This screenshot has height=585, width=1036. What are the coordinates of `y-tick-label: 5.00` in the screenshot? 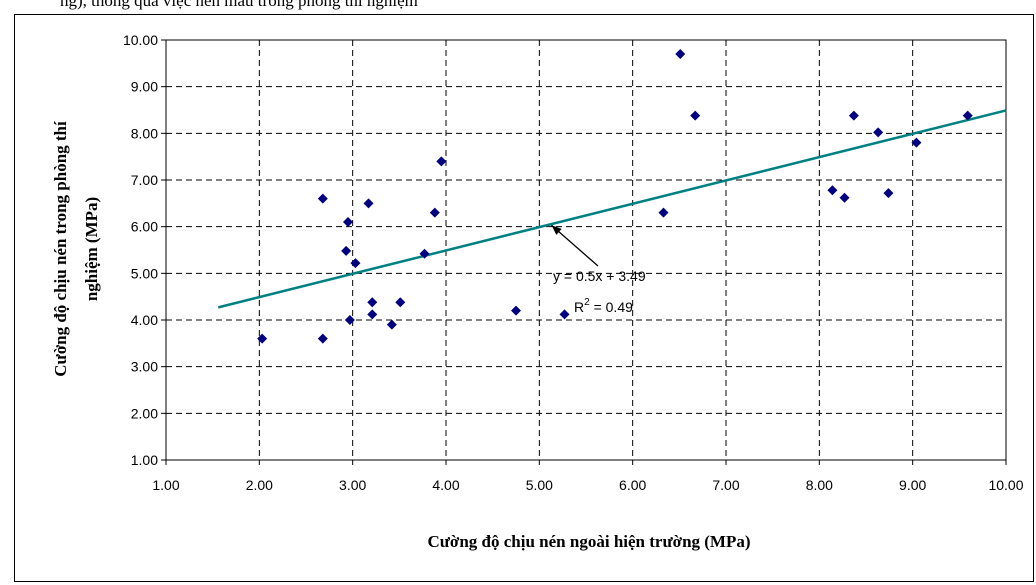 It's located at (144, 273).